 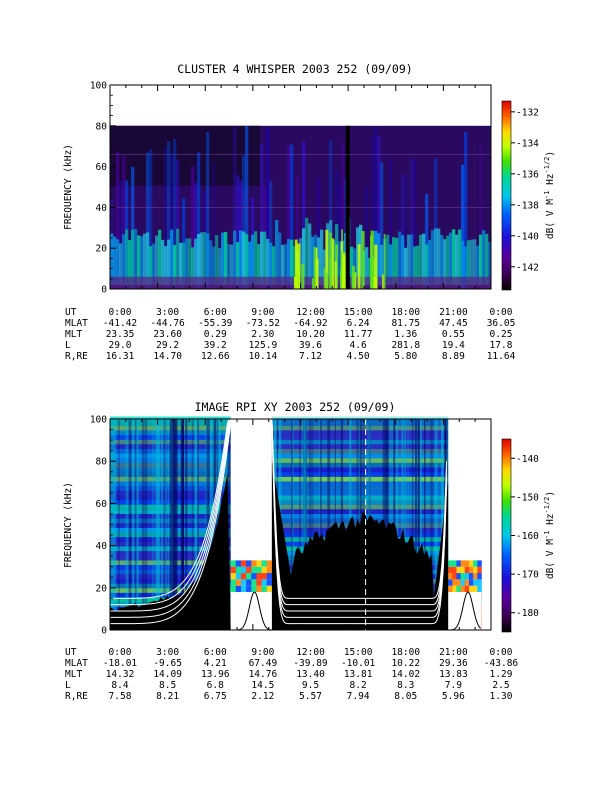 What do you see at coordinates (167, 652) in the screenshot?
I see `ephemeris-value: 3:00` at bounding box center [167, 652].